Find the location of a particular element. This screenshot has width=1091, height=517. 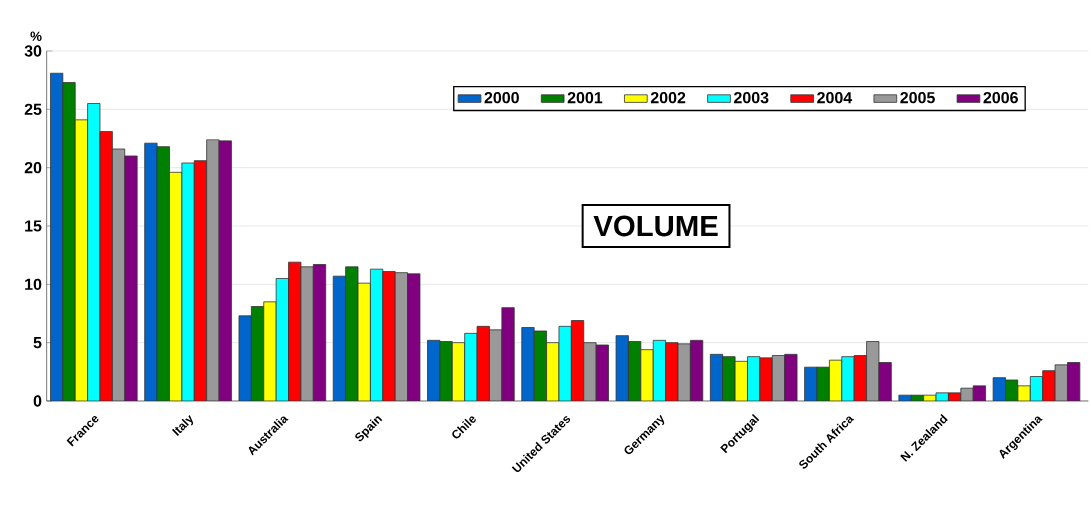

legend-label: 2002 is located at coordinates (668, 98).